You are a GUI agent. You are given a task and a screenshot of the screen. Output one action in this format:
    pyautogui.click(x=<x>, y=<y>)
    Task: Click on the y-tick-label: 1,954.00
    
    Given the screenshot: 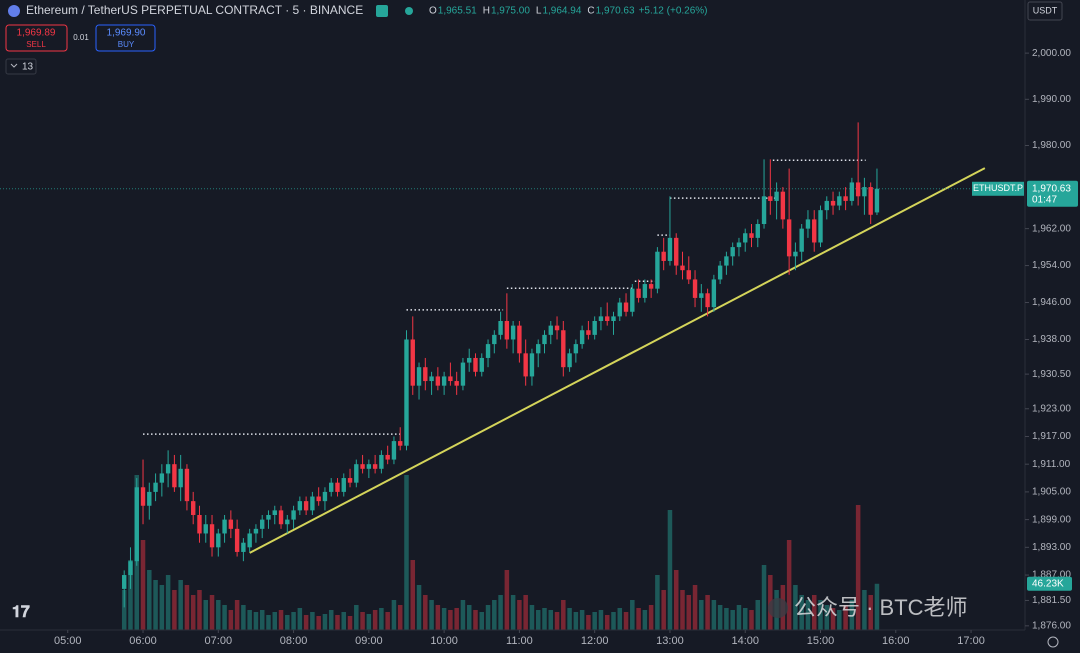 What is the action you would take?
    pyautogui.click(x=1051, y=265)
    